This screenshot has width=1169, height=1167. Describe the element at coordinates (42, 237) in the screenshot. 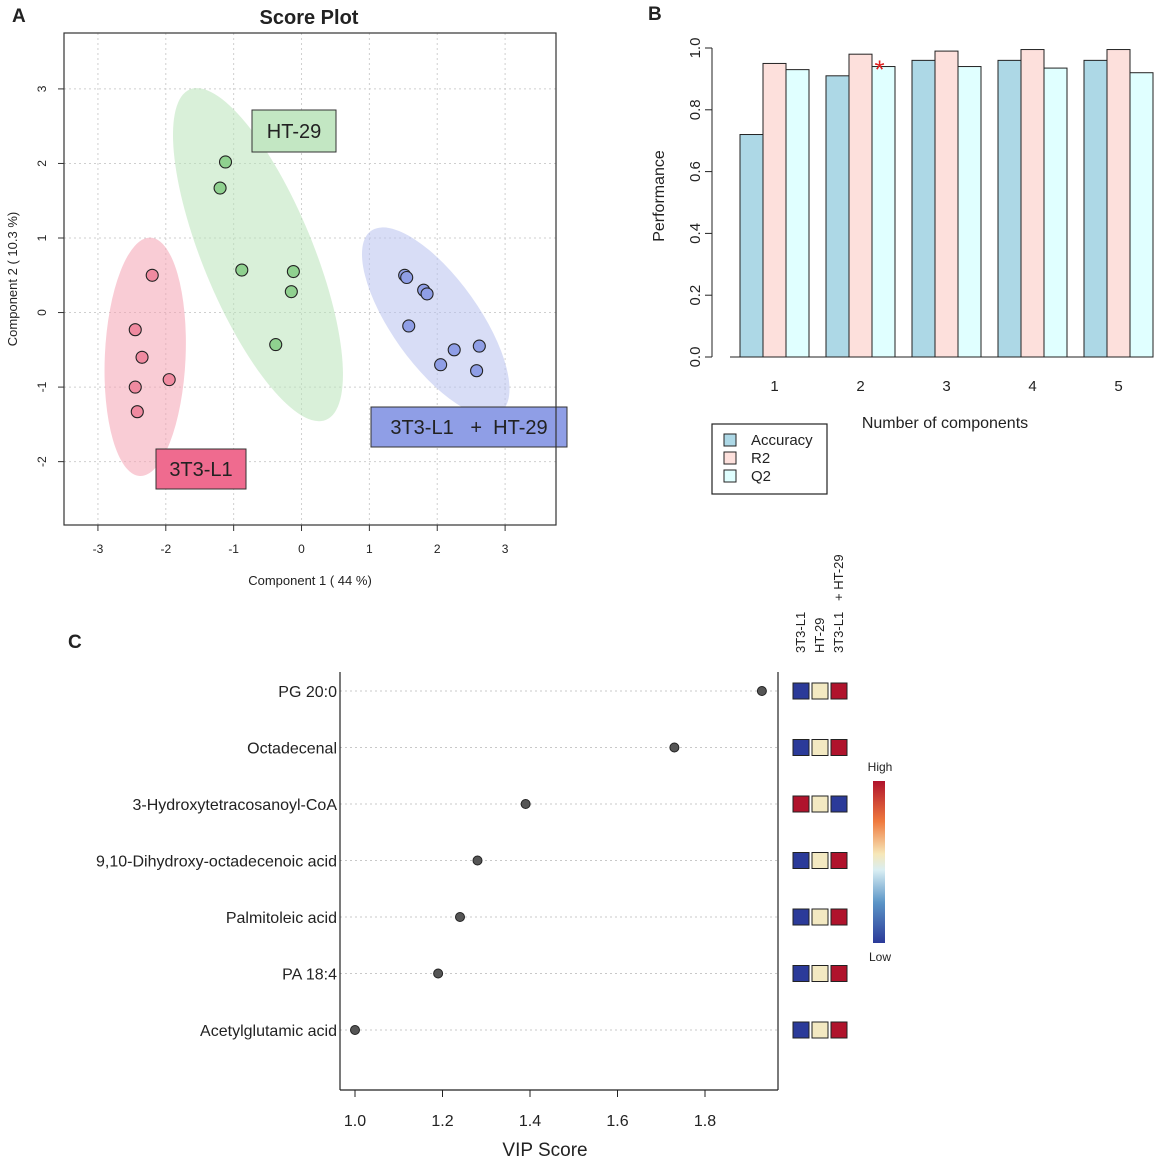

I see `y-tick-label-3: 1` at that location.